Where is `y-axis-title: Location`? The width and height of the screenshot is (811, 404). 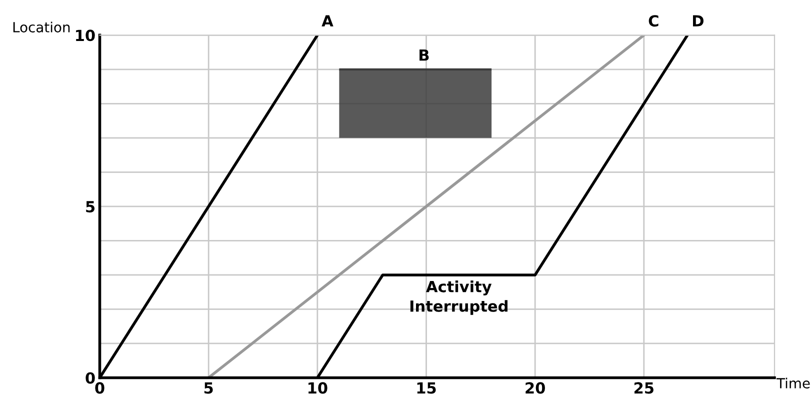
y-axis-title: Location is located at coordinates (41, 27).